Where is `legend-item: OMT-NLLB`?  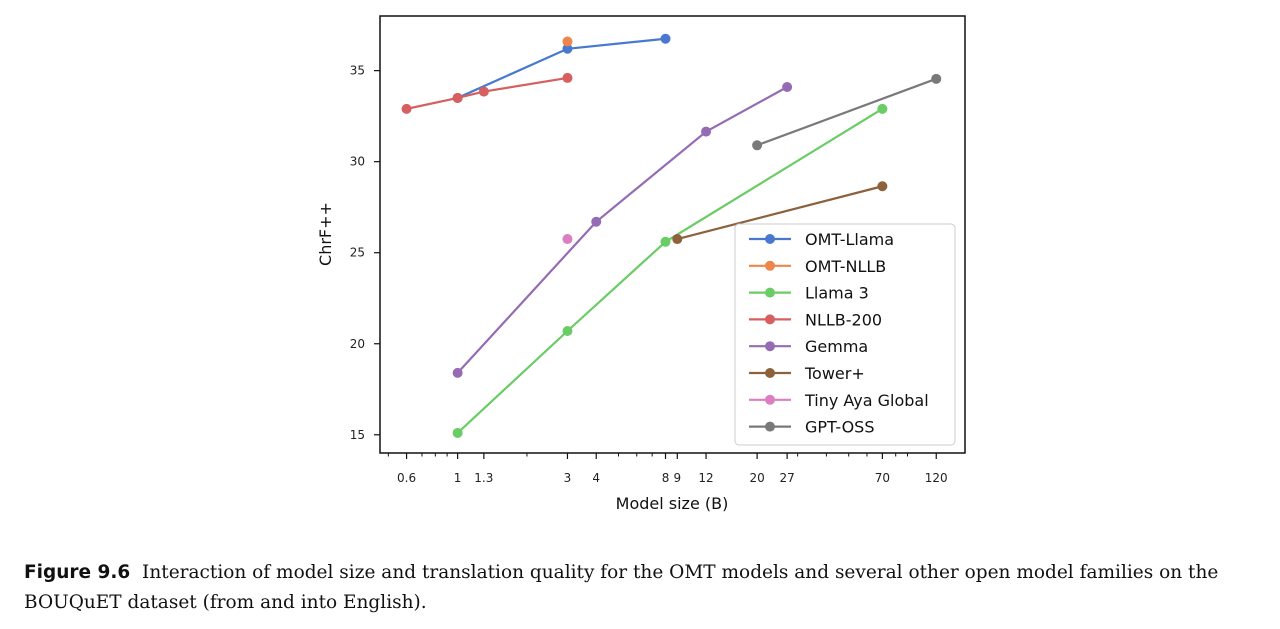
legend-item: OMT-NLLB is located at coordinates (817, 266).